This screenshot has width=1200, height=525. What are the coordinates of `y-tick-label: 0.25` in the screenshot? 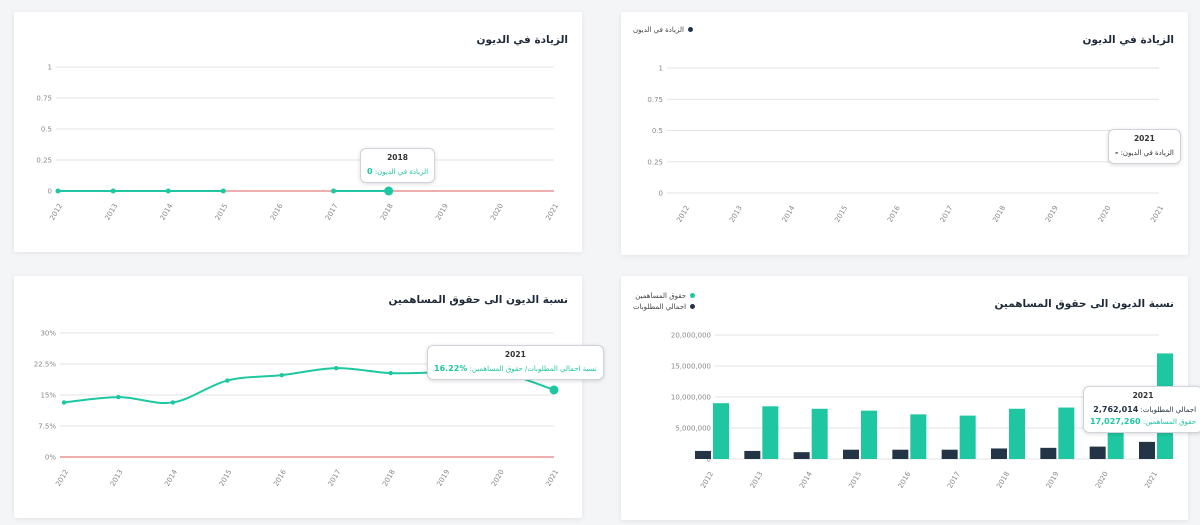 It's located at (44, 161).